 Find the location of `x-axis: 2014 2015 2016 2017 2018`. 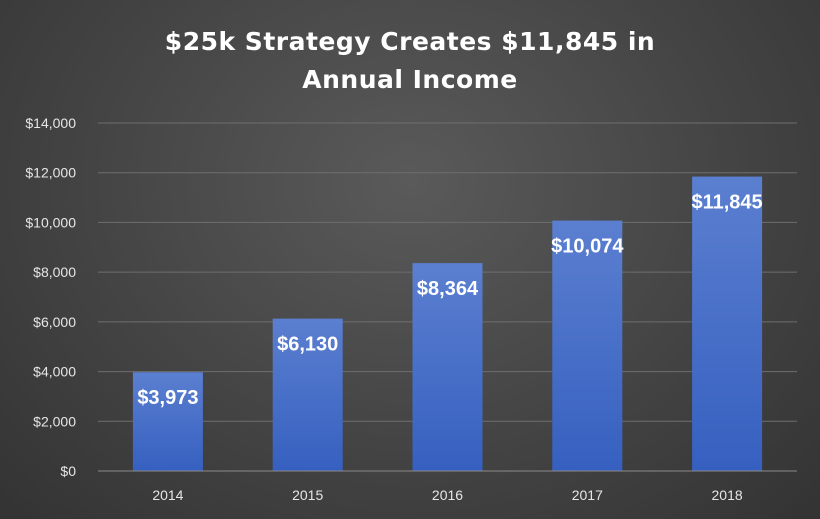

x-axis: 2014 2015 2016 2017 2018 is located at coordinates (447, 486).